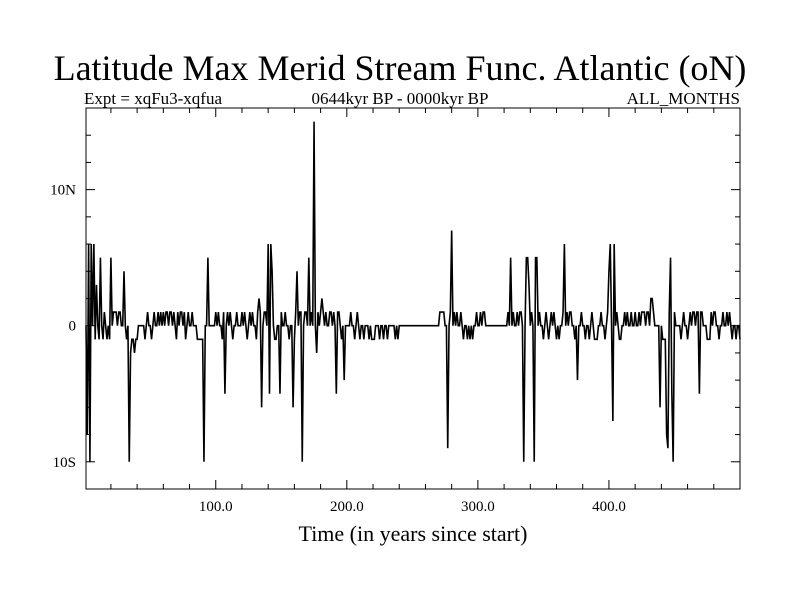  I want to click on y-tick-label-1: 0, so click(73, 327).